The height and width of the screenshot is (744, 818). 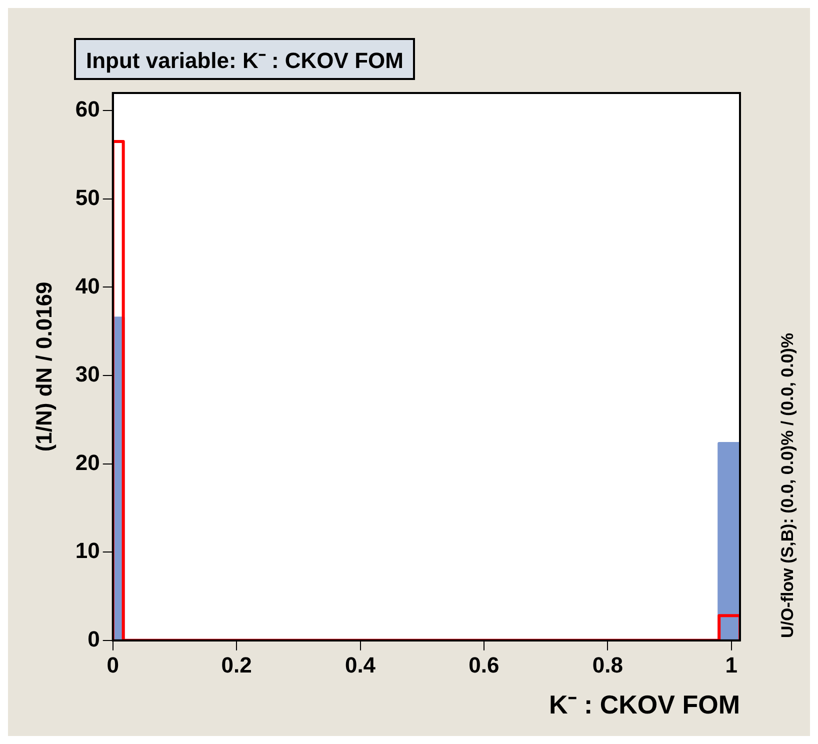 What do you see at coordinates (87, 197) in the screenshot?
I see `y-tick-label: 50` at bounding box center [87, 197].